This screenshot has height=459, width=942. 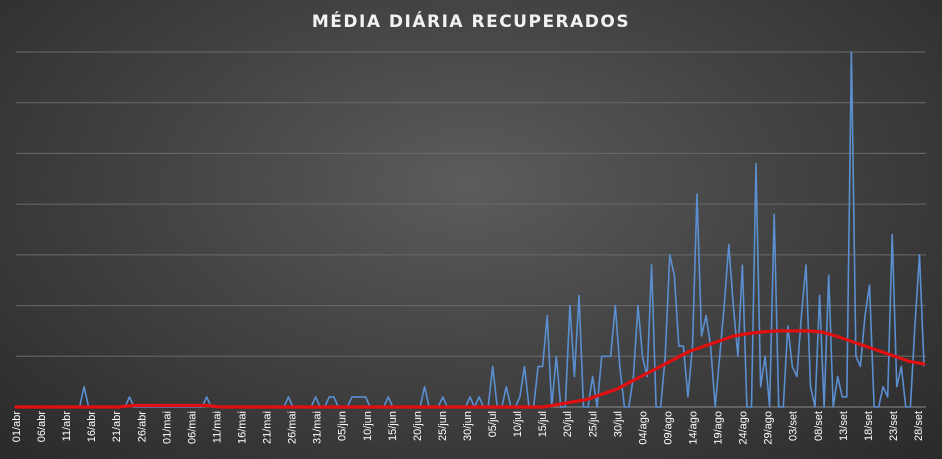 I want to click on x-tick-label: 21/abr, so click(x=117, y=427).